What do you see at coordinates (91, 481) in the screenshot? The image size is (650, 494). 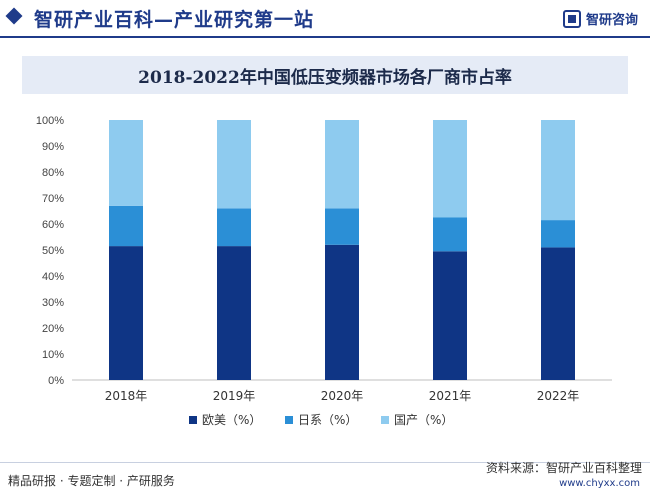 I see `footer-tagline: 精品研报 · 专题定制 · 产研服务` at bounding box center [91, 481].